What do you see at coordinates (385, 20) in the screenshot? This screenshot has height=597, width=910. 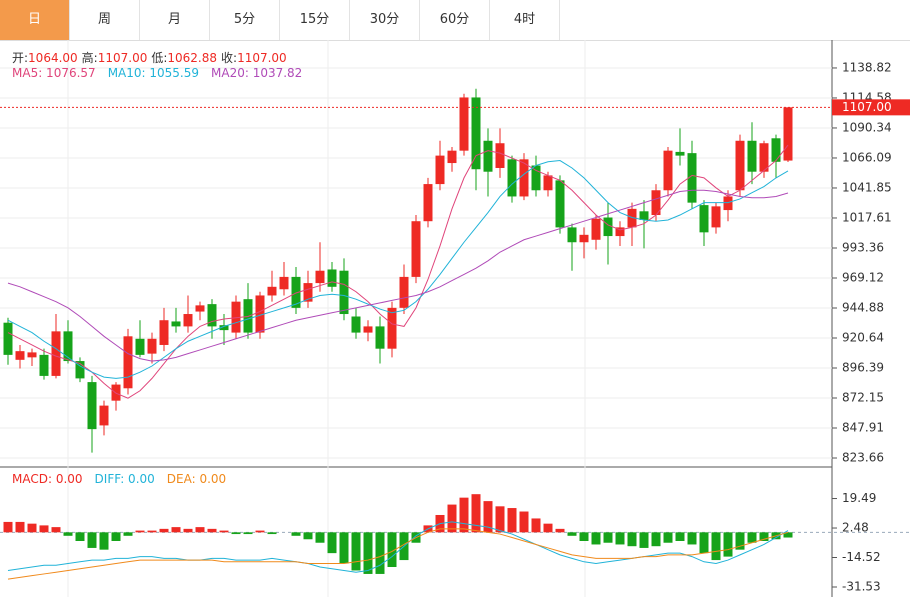 I see `tab: 30分` at bounding box center [385, 20].